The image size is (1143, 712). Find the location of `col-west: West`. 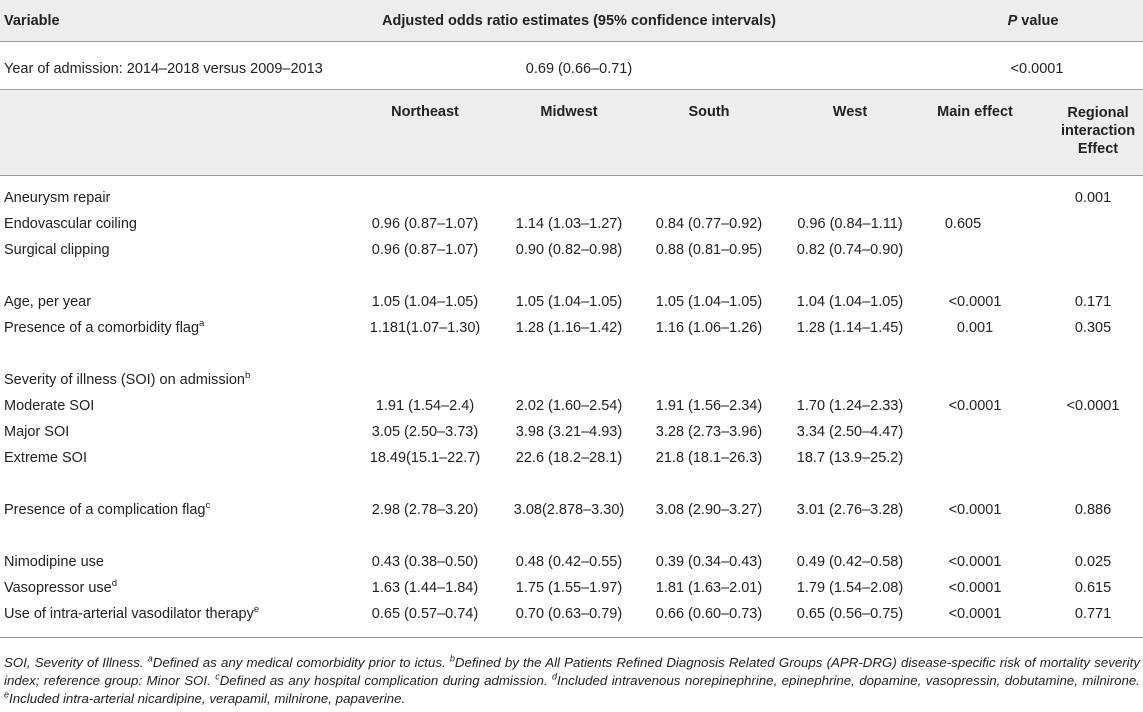

col-west: West is located at coordinates (850, 112).